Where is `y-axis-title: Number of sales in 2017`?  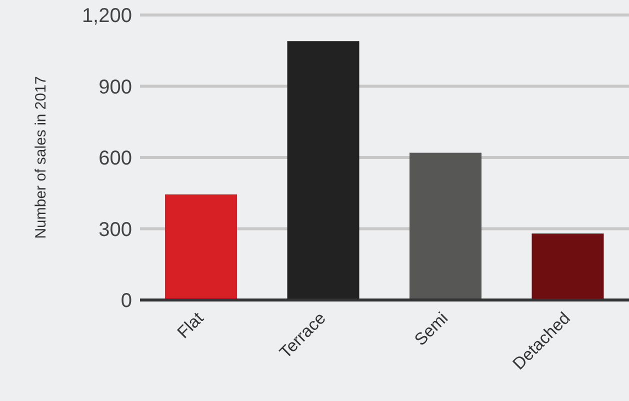 y-axis-title: Number of sales in 2017 is located at coordinates (41, 157).